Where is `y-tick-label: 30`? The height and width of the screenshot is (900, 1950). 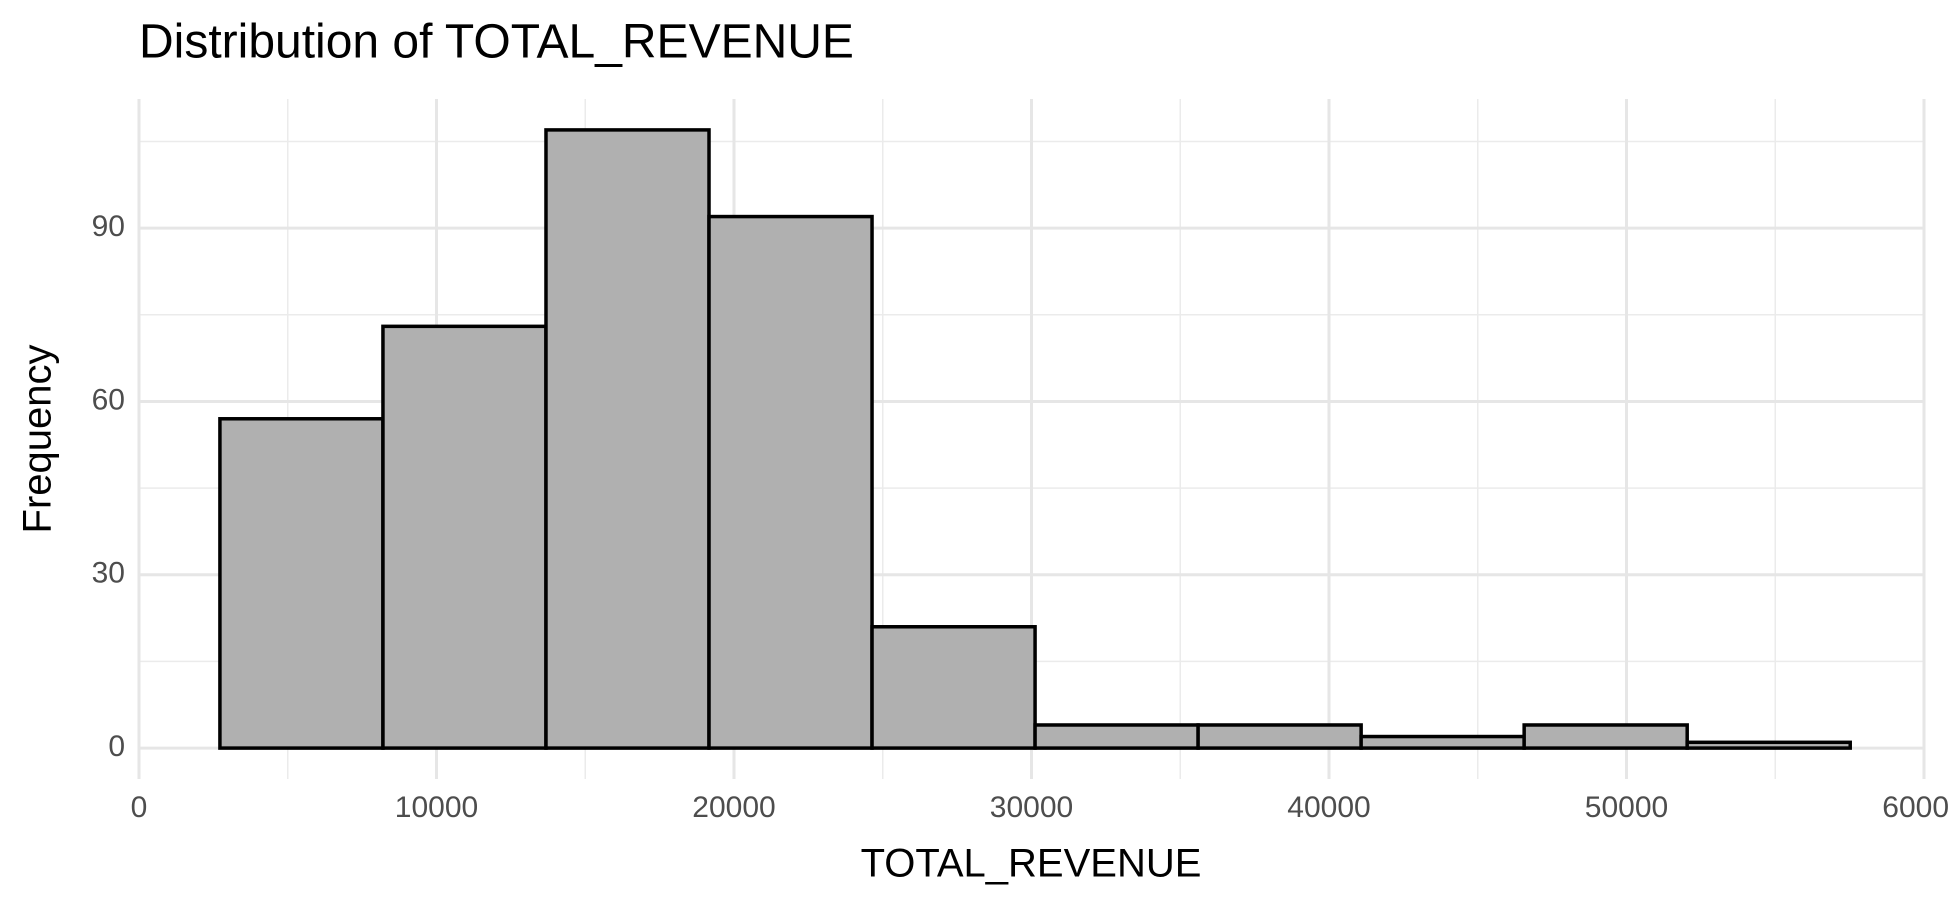 y-tick-label: 30 is located at coordinates (108, 573).